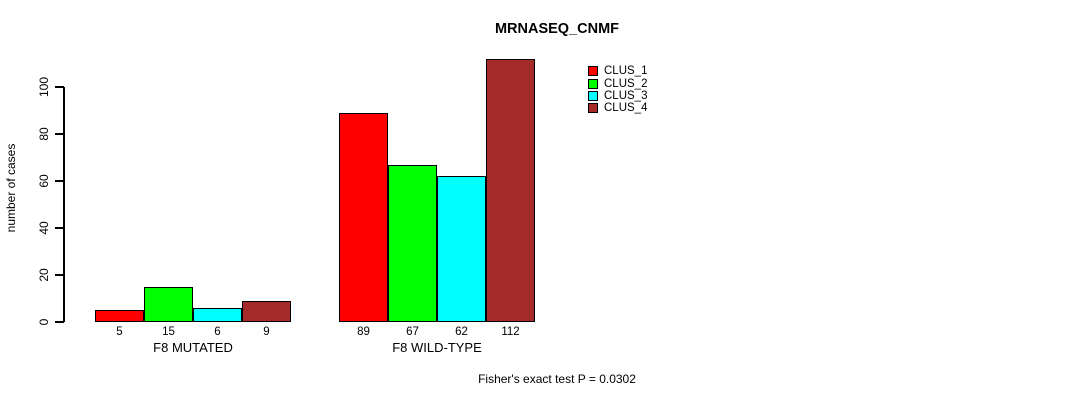 This screenshot has width=1090, height=400. I want to click on bar-clus_2-f8-wild-type, so click(412, 243).